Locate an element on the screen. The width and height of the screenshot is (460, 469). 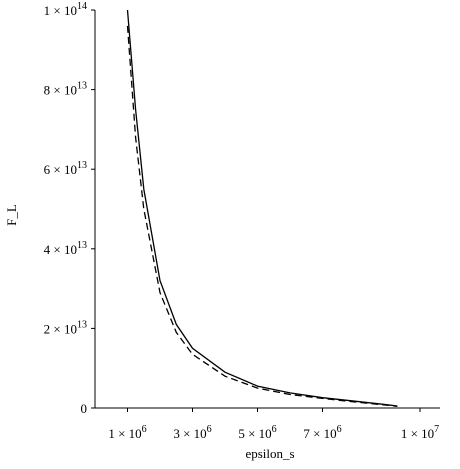
x-tick-label: 5 × 10⁶ is located at coordinates (257, 432).